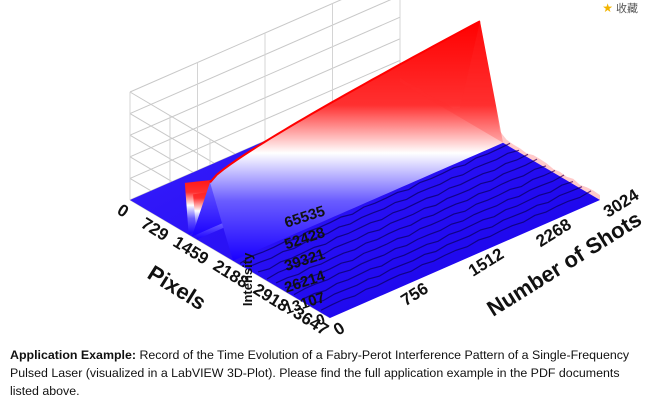 The height and width of the screenshot is (408, 660). Describe the element at coordinates (176, 287) in the screenshot. I see `x-axis-label: Pixels` at that location.